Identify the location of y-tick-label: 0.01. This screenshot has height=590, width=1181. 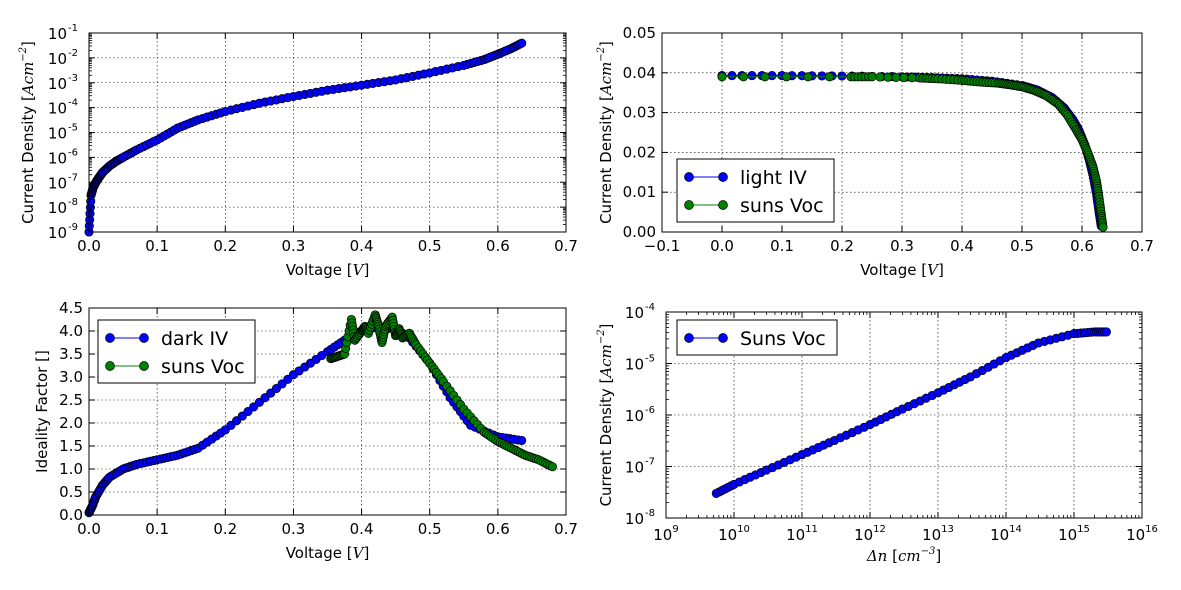
(639, 192).